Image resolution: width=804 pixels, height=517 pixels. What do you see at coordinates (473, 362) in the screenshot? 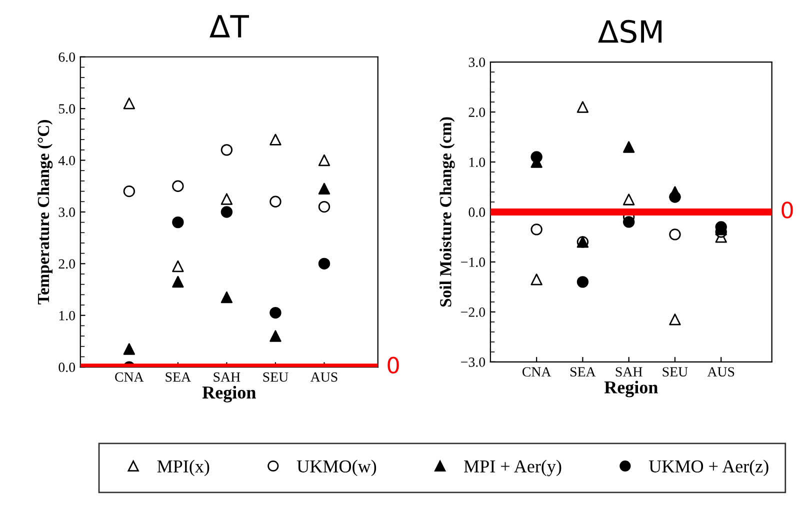
I see `y-tick-label: −3.0` at bounding box center [473, 362].